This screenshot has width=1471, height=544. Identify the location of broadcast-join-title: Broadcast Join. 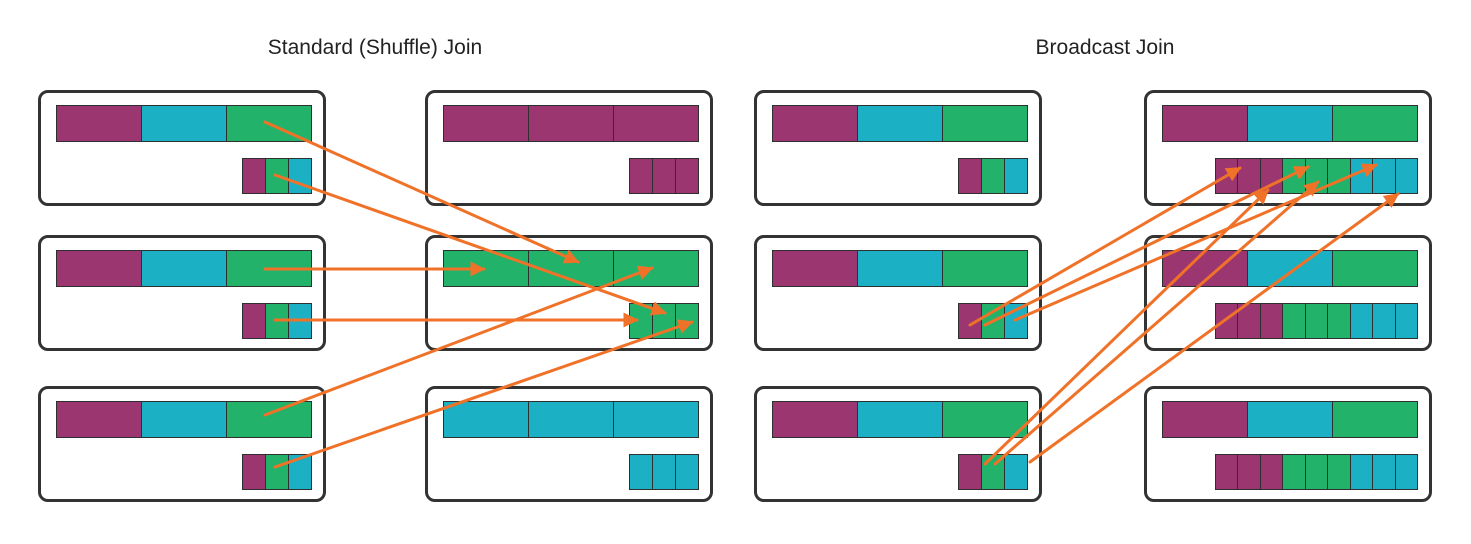
(1105, 47).